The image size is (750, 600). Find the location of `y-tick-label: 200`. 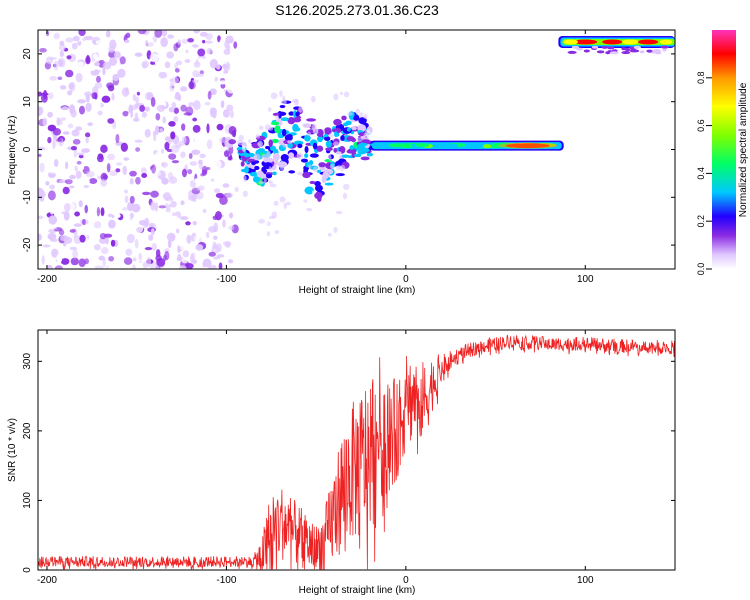

y-tick-label: 200 is located at coordinates (27, 430).